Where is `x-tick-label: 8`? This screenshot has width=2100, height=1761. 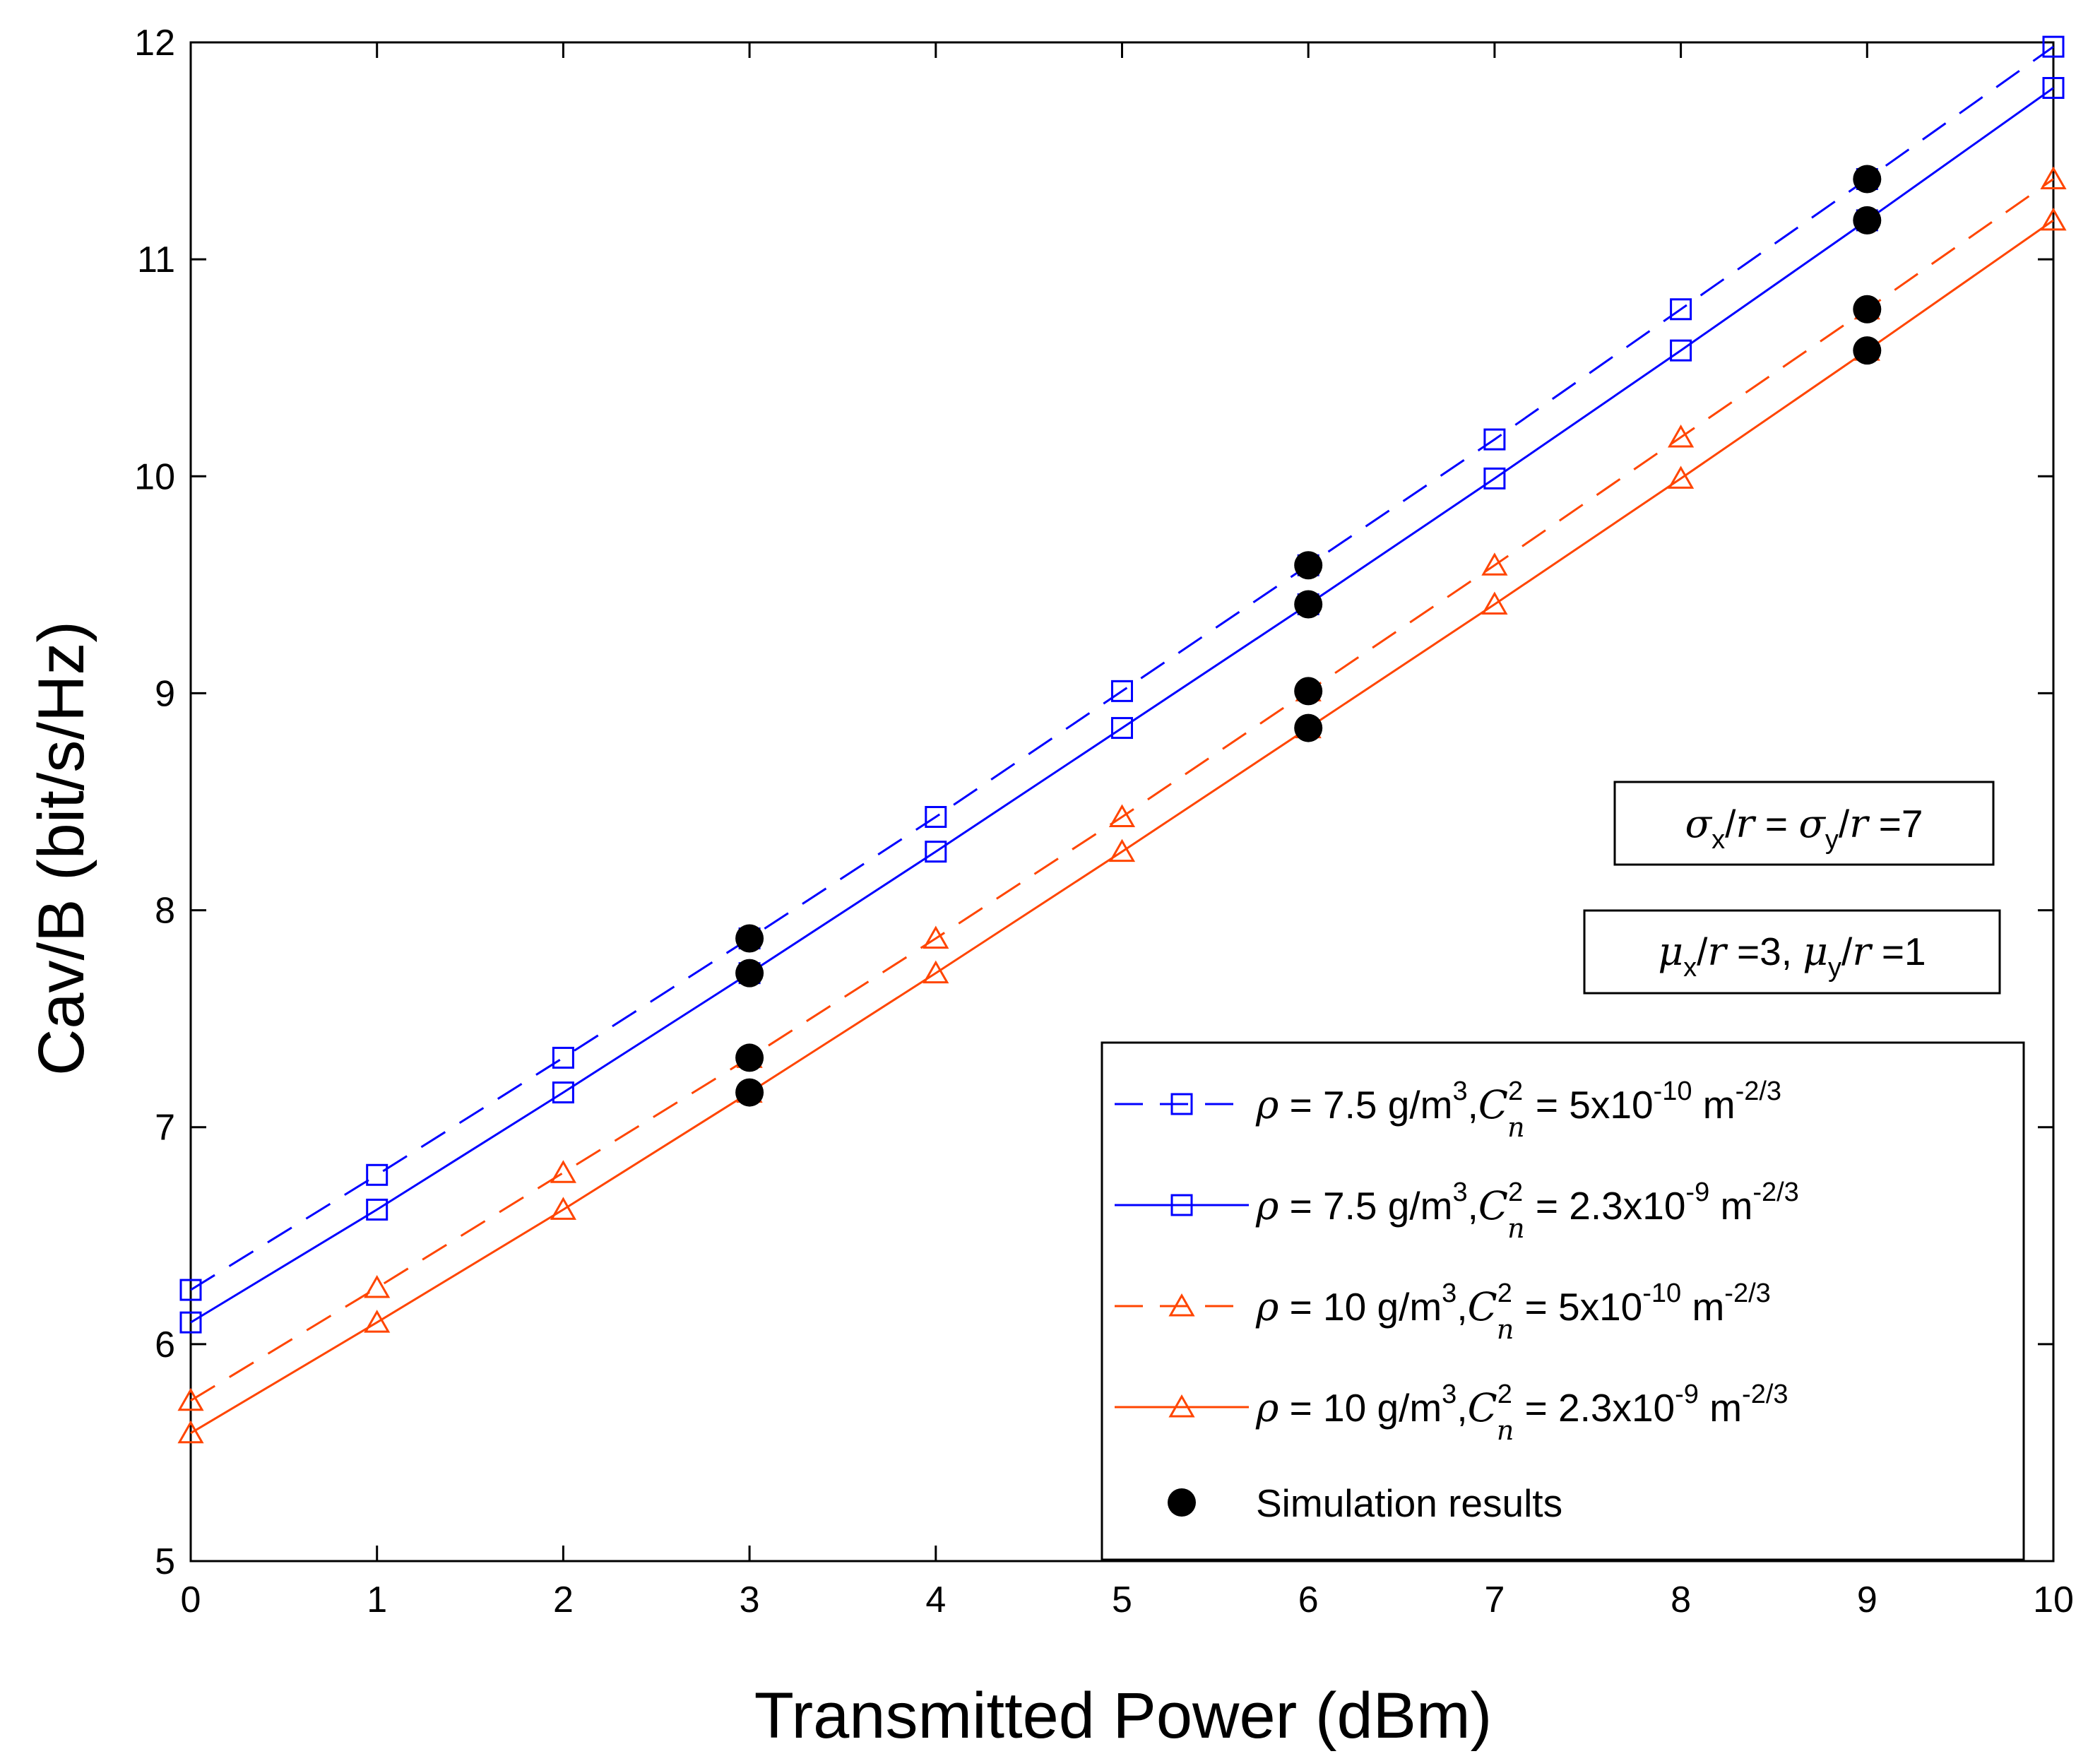 x-tick-label: 8 is located at coordinates (1681, 1600).